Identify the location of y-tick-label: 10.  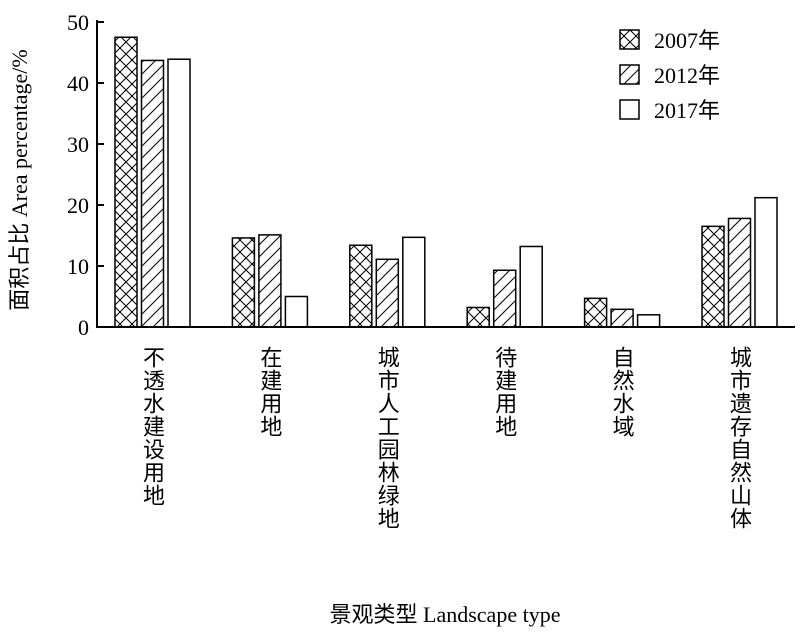
(78, 266).